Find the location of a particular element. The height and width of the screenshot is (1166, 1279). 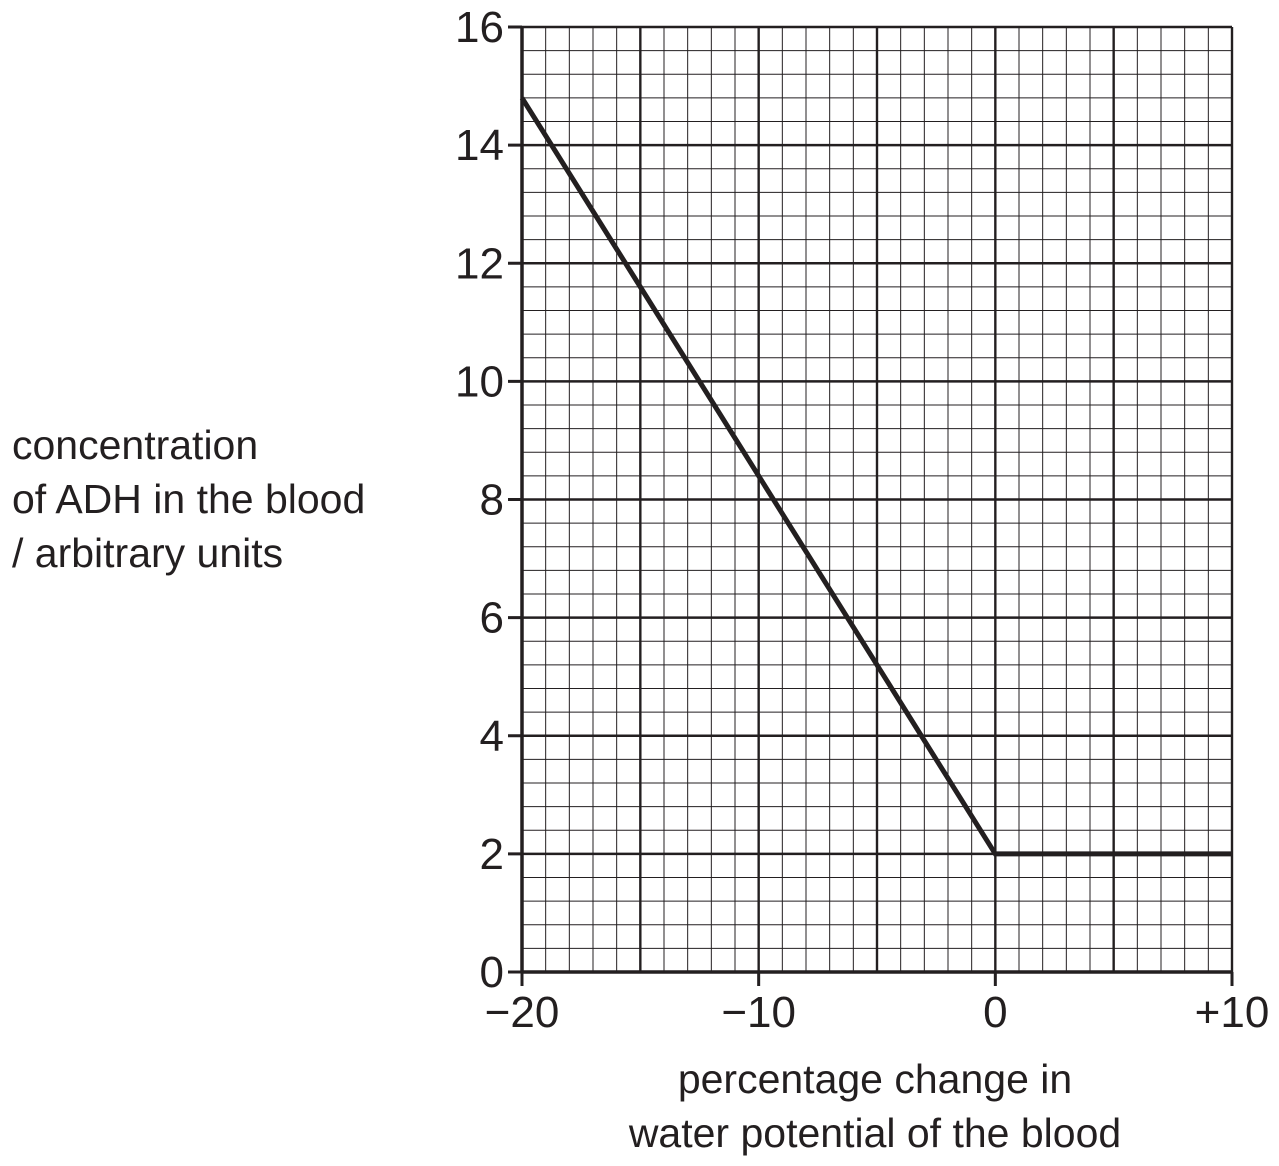

y-tick-label: 2 is located at coordinates (492, 854).